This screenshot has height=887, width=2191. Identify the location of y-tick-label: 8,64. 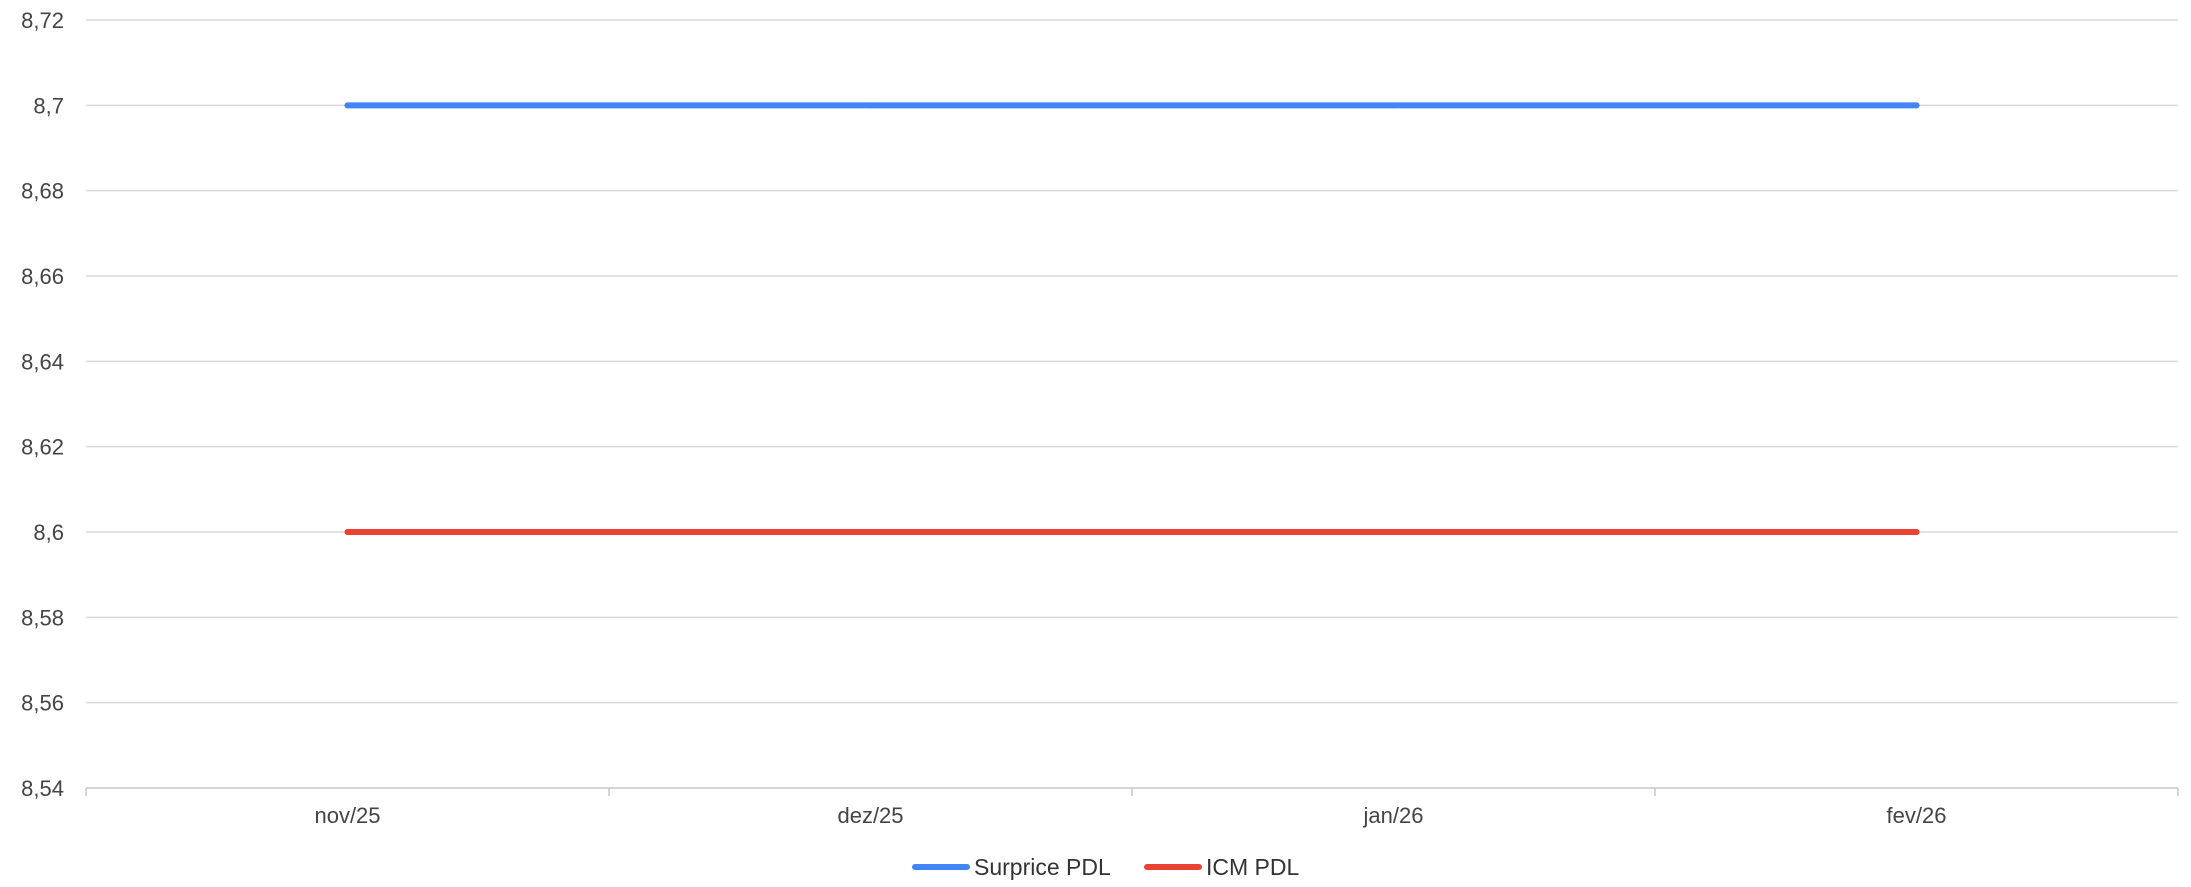
(42, 361).